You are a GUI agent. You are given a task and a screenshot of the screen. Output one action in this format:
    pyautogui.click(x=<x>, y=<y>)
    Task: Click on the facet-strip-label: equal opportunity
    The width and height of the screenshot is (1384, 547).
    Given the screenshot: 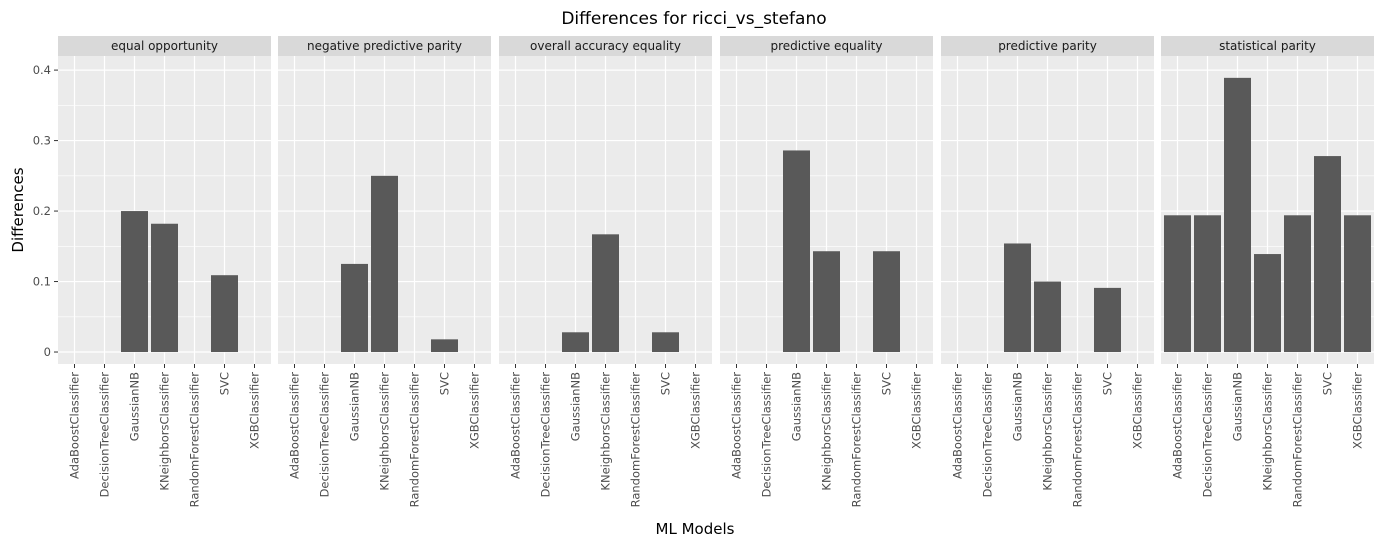 What is the action you would take?
    pyautogui.click(x=164, y=46)
    